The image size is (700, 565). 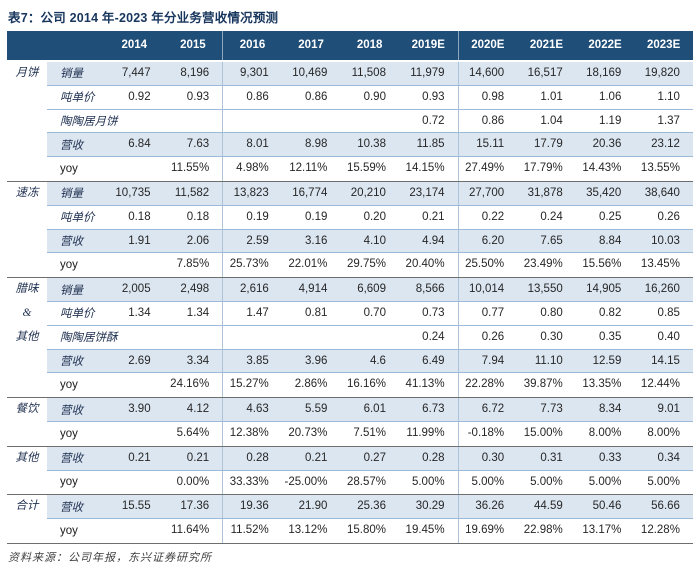 I want to click on year-header: 2020E, so click(x=488, y=45).